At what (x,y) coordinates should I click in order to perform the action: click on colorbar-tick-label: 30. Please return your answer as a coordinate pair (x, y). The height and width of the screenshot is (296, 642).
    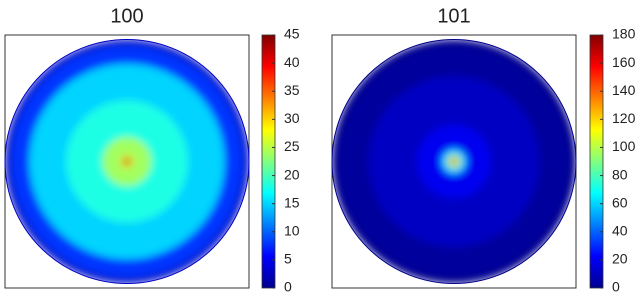
    Looking at the image, I should click on (292, 118).